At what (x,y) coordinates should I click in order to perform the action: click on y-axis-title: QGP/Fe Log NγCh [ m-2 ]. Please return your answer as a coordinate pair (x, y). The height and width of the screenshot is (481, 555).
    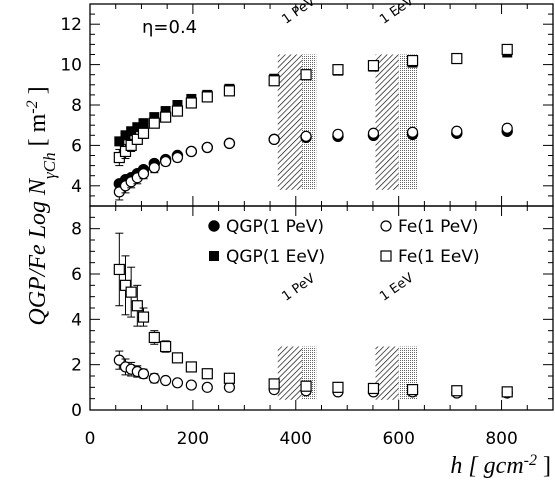
    Looking at the image, I should click on (41, 205).